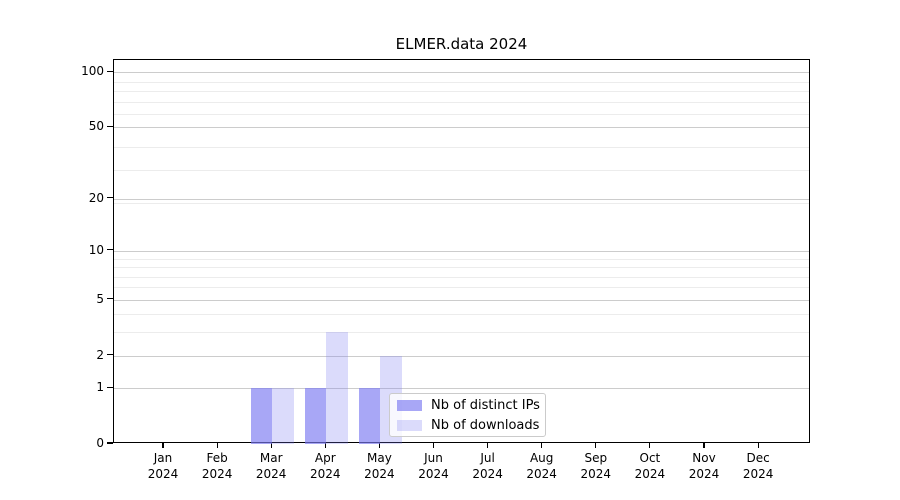 This screenshot has width=900, height=500. What do you see at coordinates (379, 466) in the screenshot?
I see `x-tick-label: May 2024` at bounding box center [379, 466].